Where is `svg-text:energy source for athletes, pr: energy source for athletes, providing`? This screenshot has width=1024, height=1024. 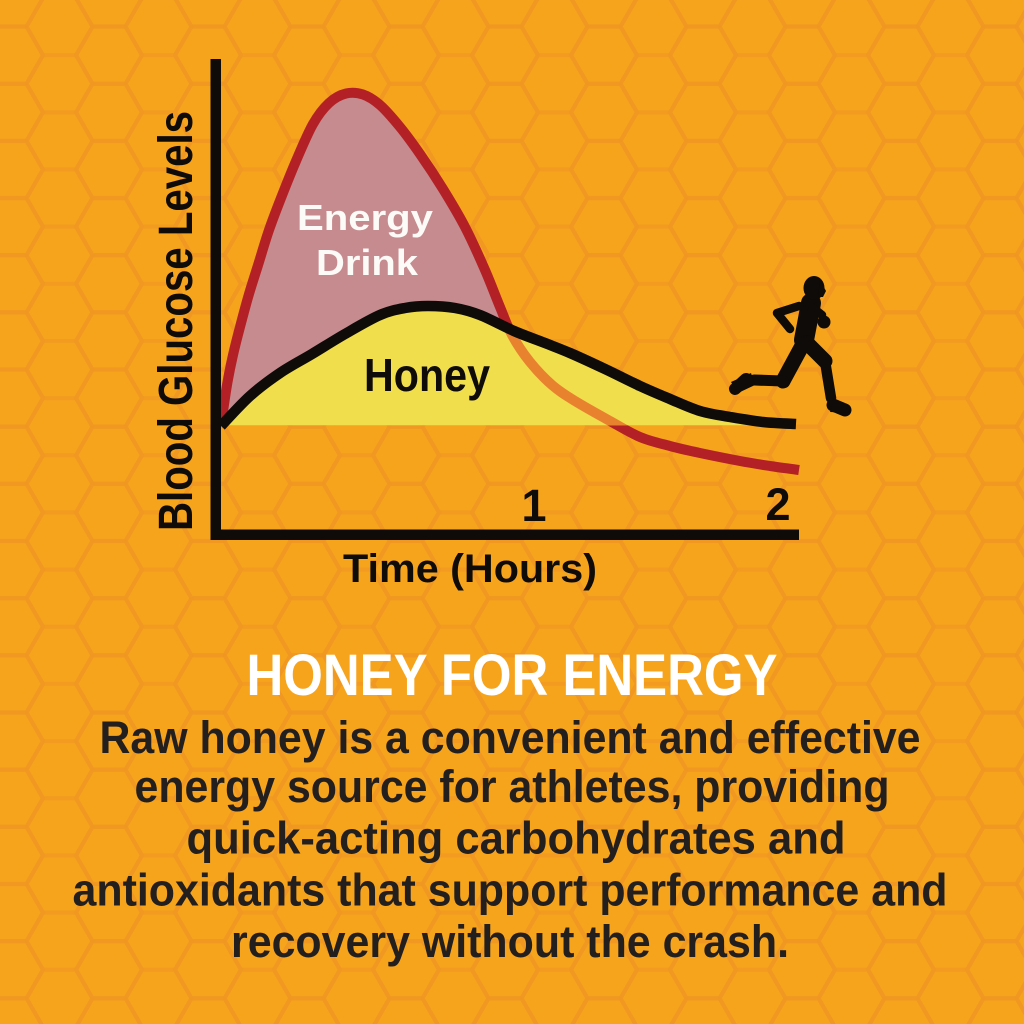 svg-text:energy source for athletes, pr: energy source for athletes, providing is located at coordinates (512, 786).